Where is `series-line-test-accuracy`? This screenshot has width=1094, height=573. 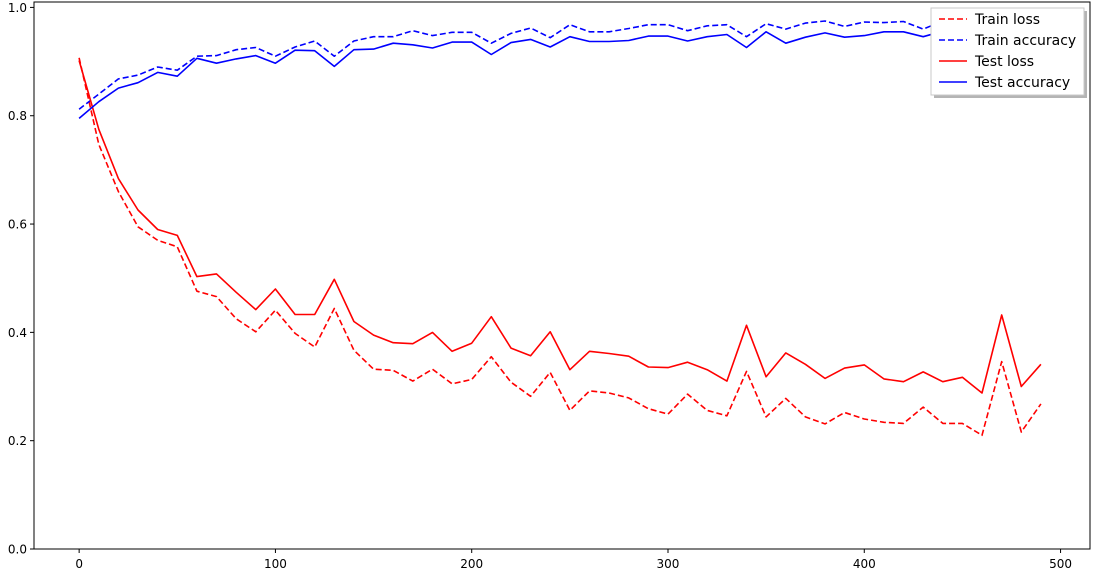 series-line-test-accuracy is located at coordinates (559, 72).